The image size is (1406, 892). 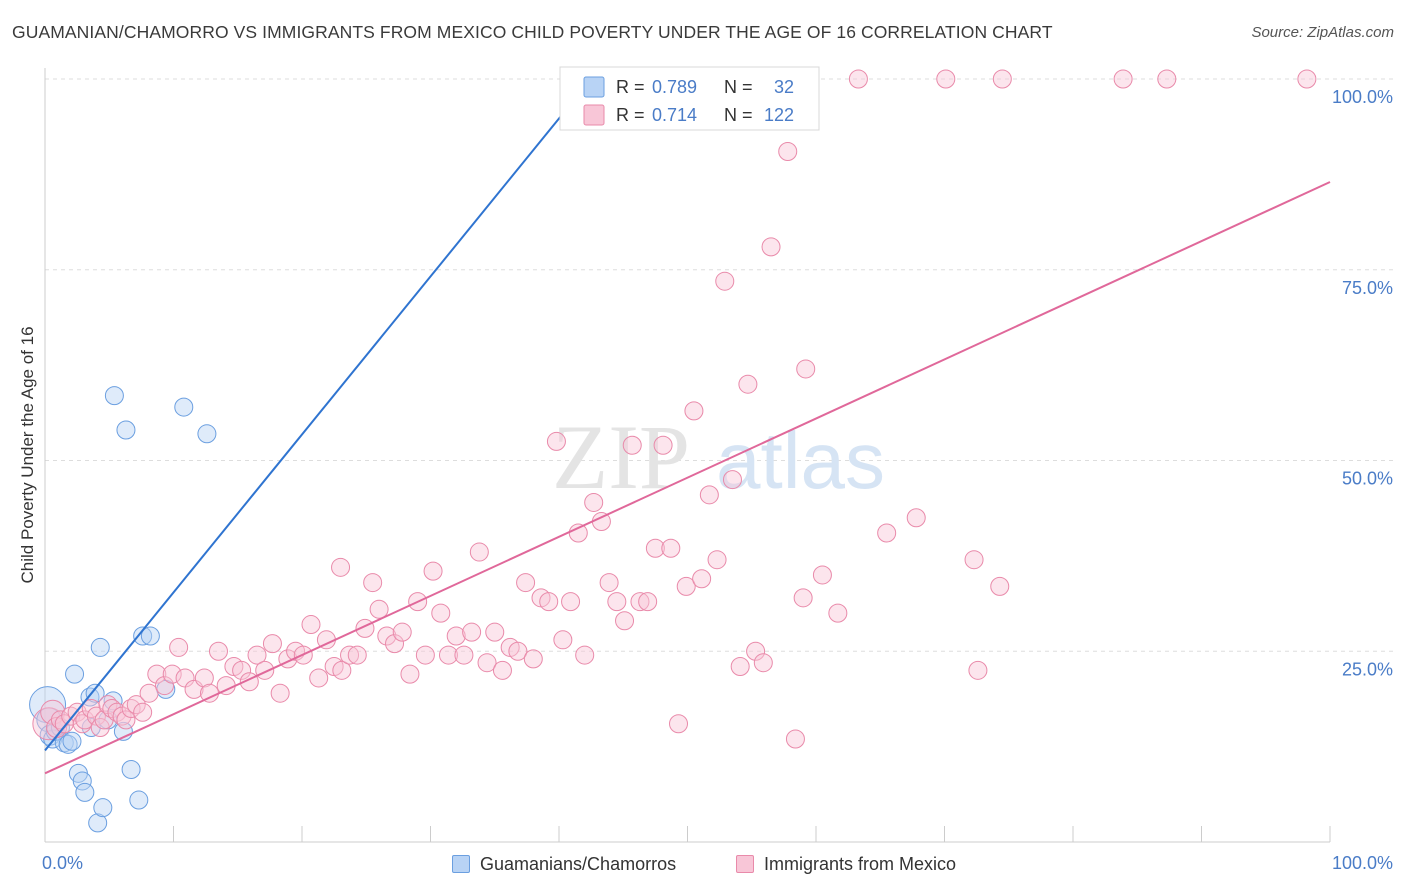 What do you see at coordinates (1367, 479) in the screenshot?
I see `y-tick-label: 50.0%` at bounding box center [1367, 479].